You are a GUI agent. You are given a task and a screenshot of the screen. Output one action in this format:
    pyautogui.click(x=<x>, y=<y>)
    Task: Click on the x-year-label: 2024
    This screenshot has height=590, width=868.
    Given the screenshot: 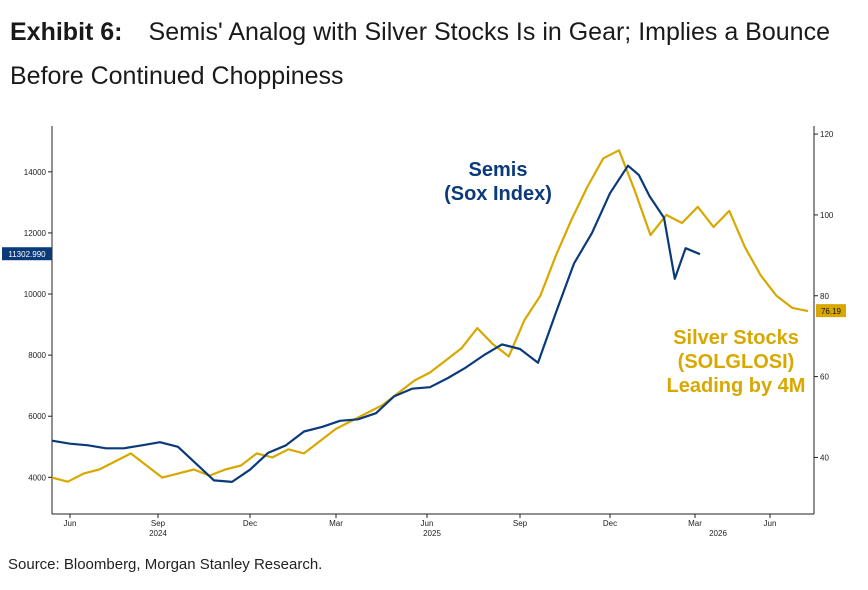 What is the action you would take?
    pyautogui.click(x=158, y=533)
    